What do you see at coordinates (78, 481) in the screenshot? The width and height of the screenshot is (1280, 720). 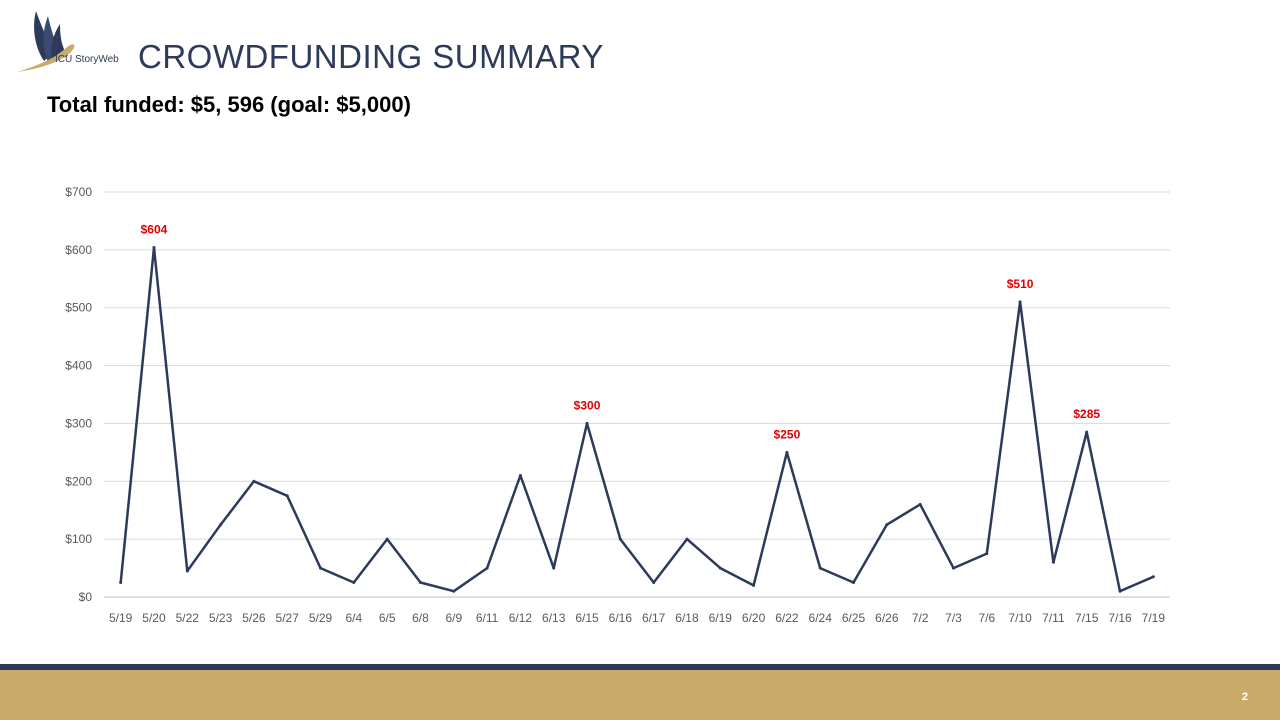 I see `y-tick-label: $200` at bounding box center [78, 481].